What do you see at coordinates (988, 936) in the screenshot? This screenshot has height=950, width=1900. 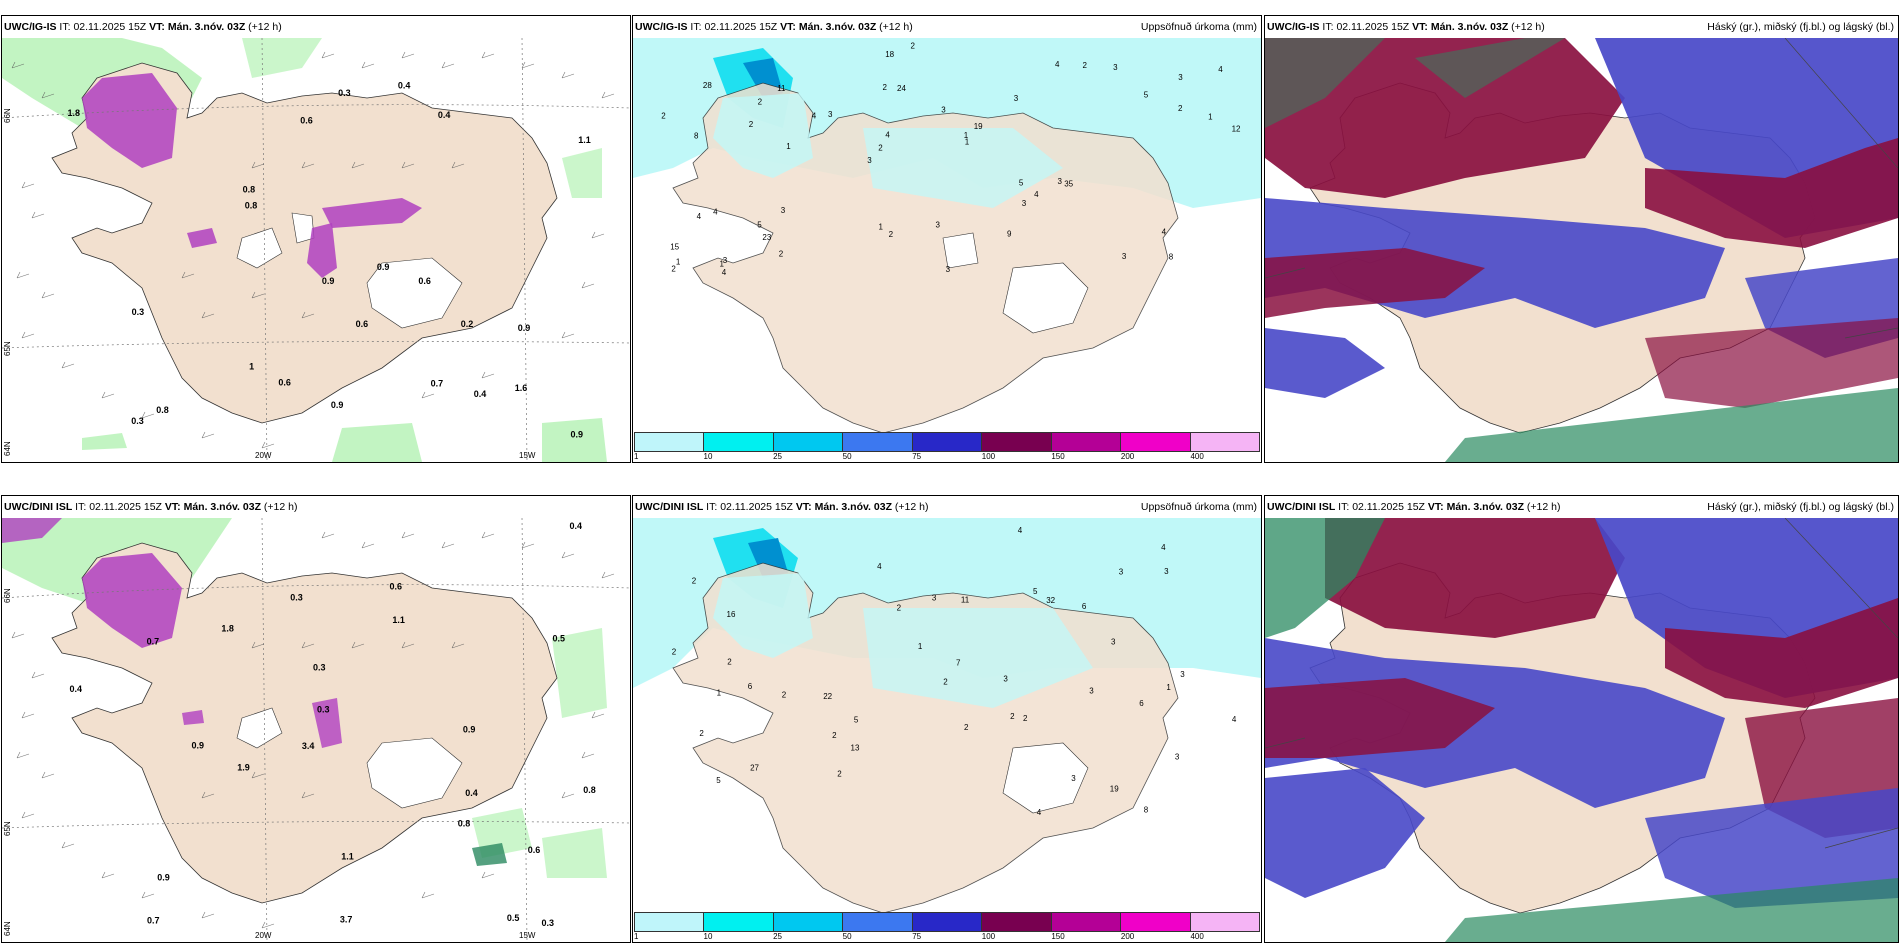 I see `colorbar-tick-label: 100` at bounding box center [988, 936].